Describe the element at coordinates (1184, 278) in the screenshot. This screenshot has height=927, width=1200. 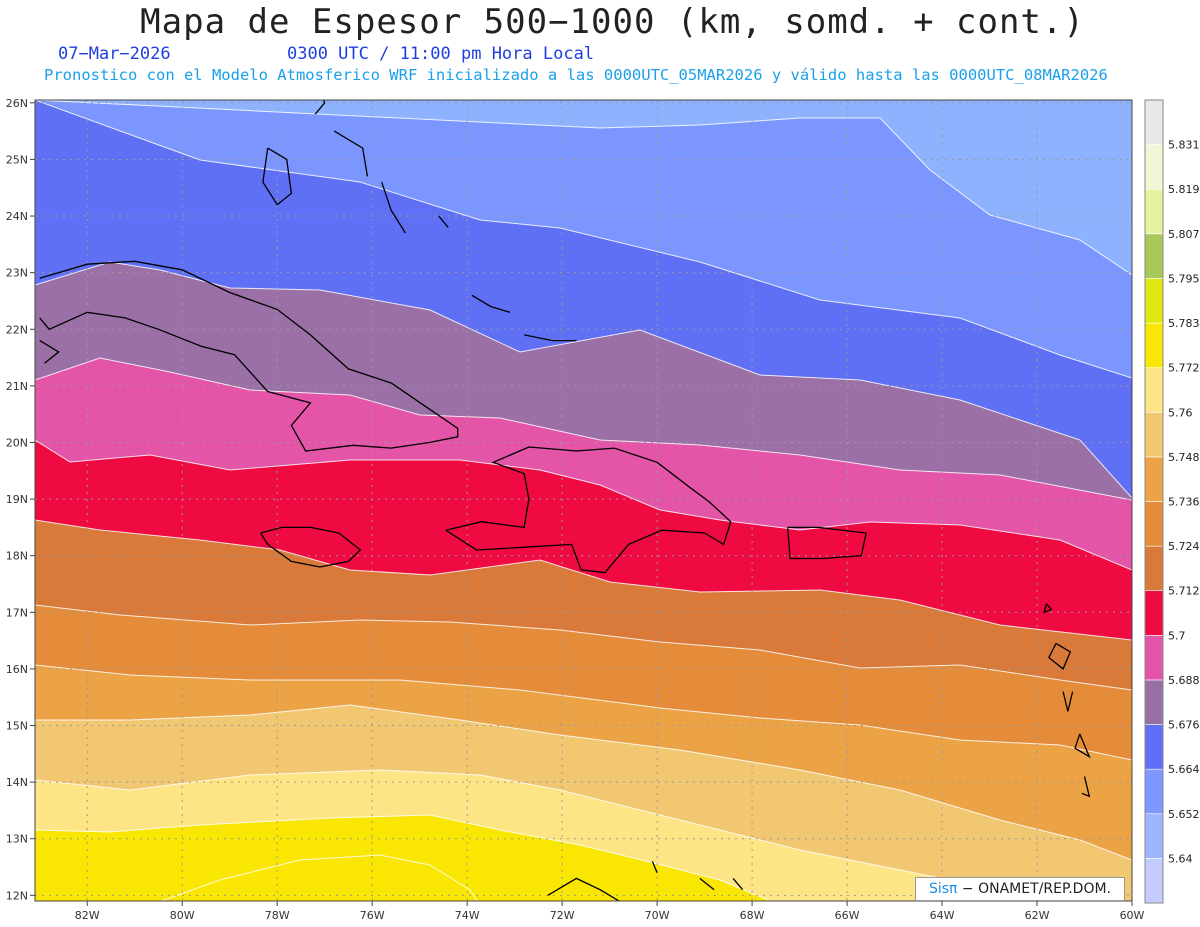
I see `colorbar-label: 5.795` at that location.